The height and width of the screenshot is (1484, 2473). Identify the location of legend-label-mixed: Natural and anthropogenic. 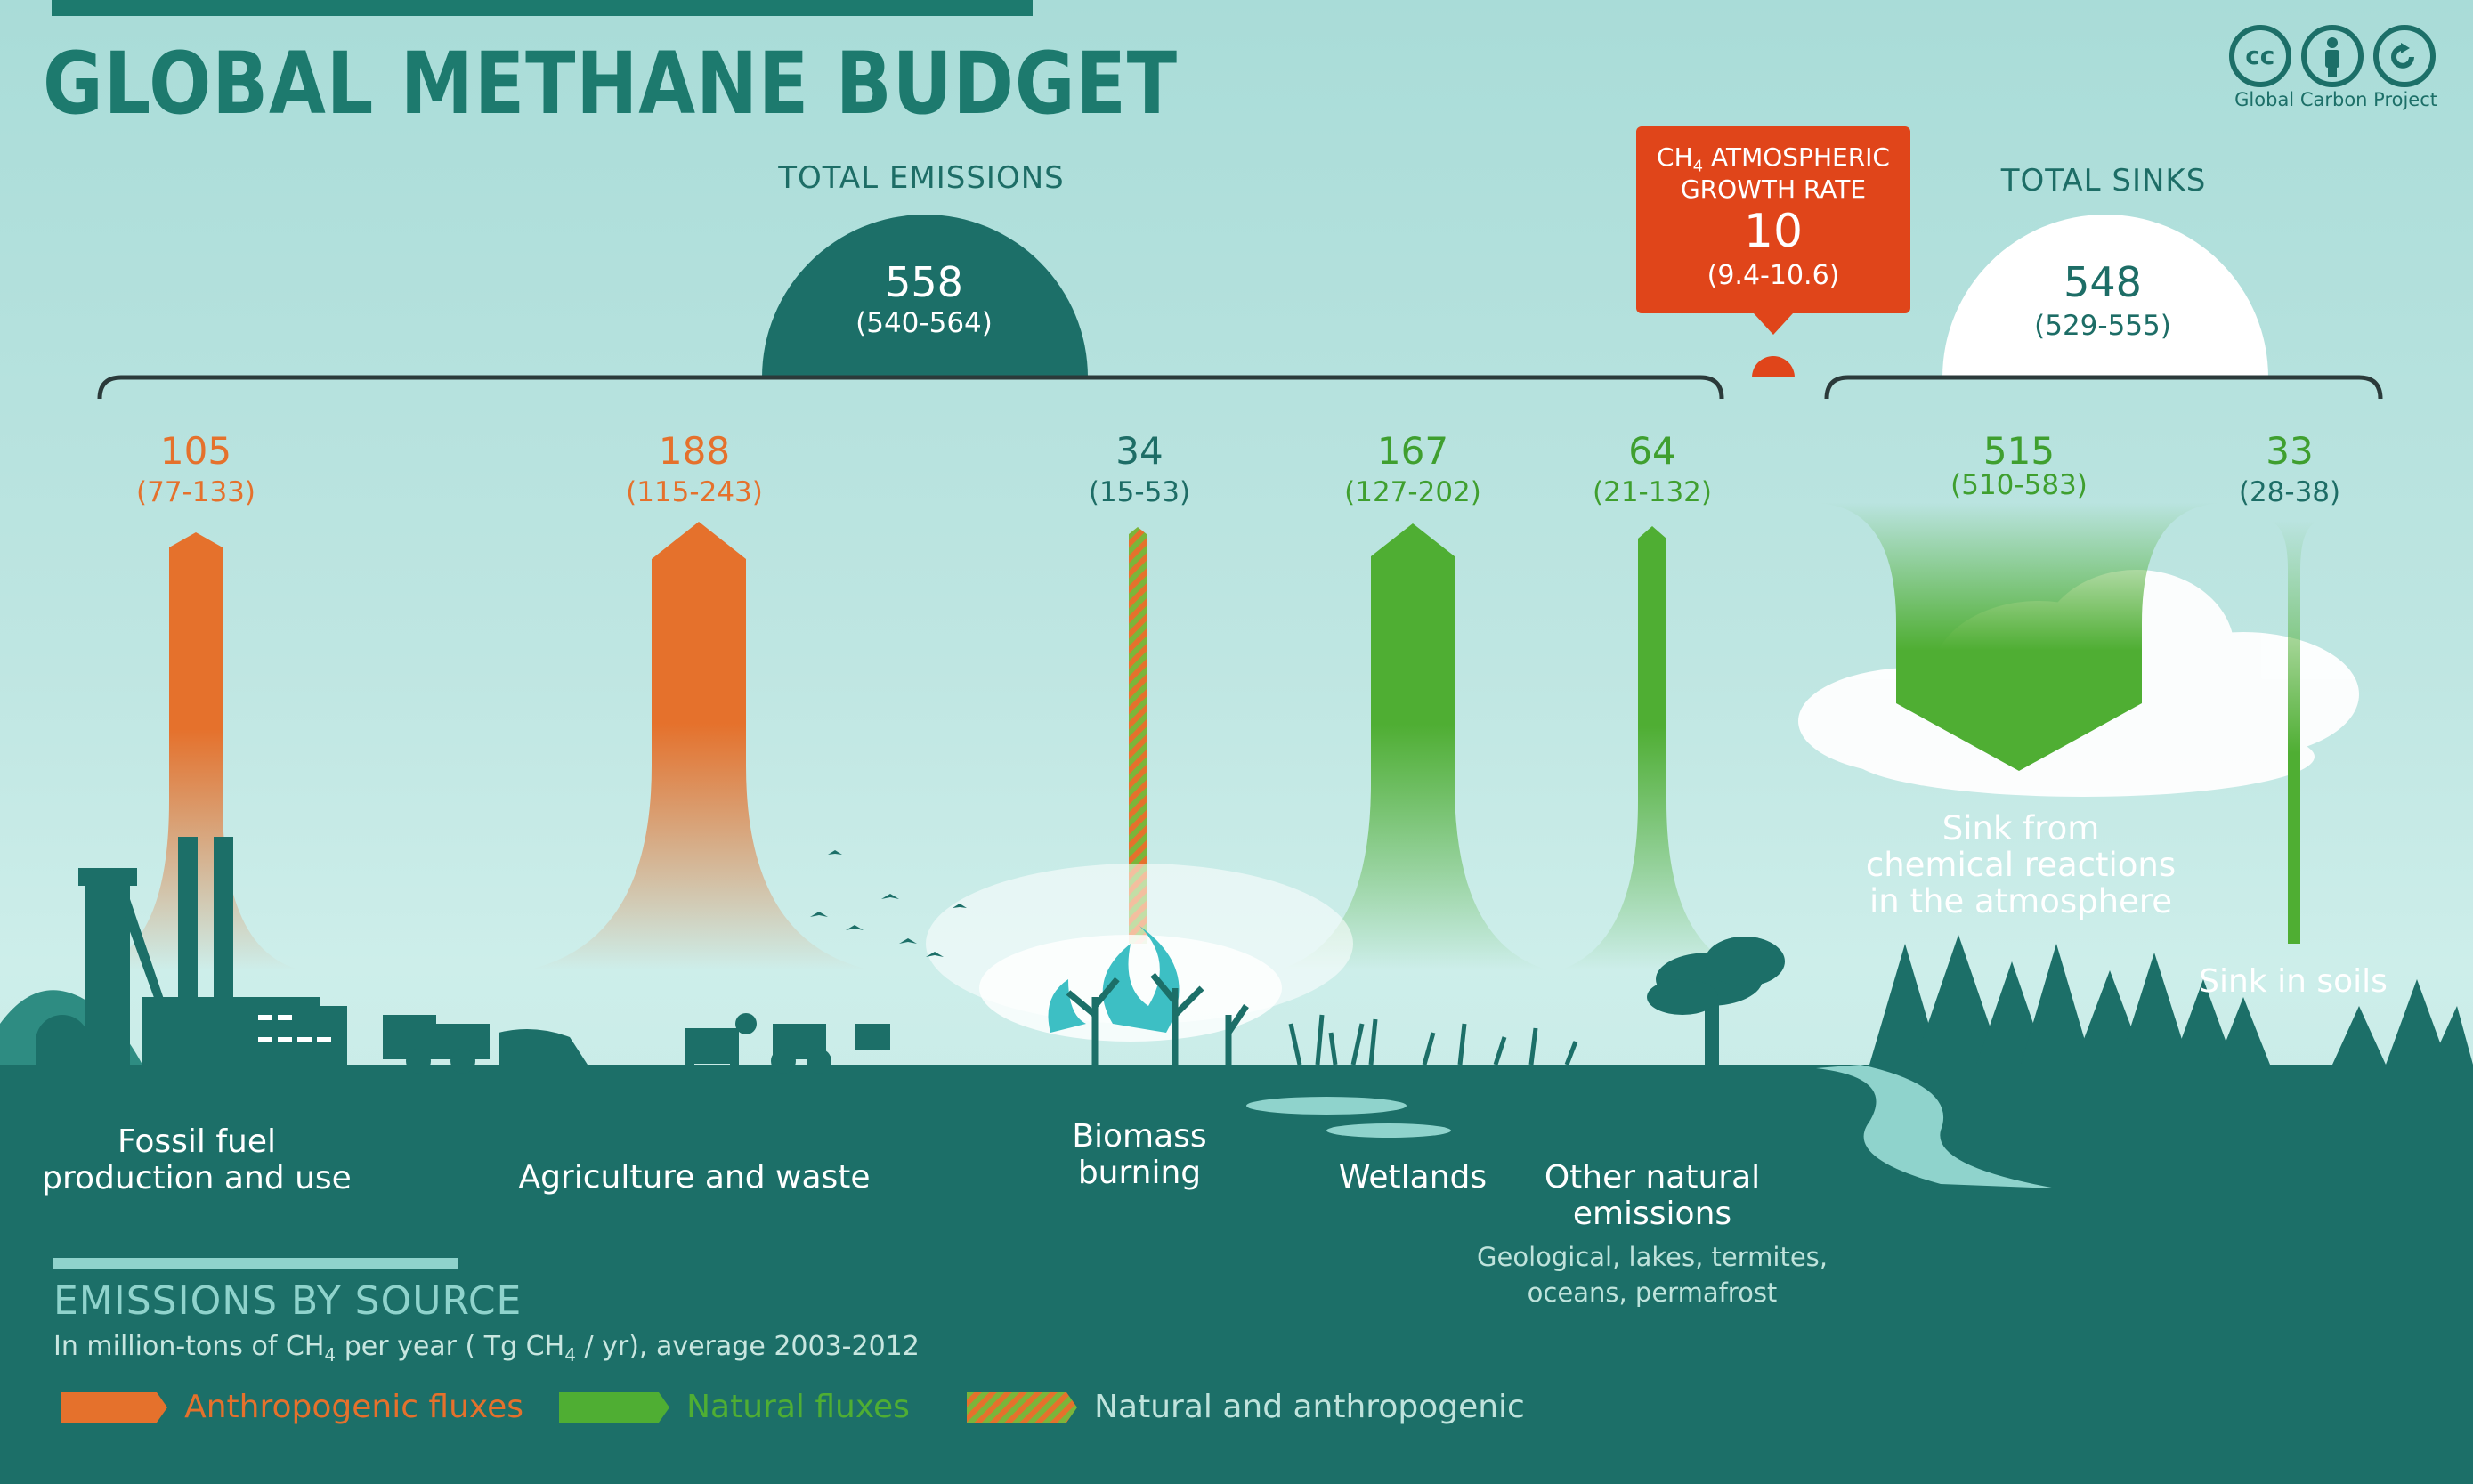
(1309, 1407).